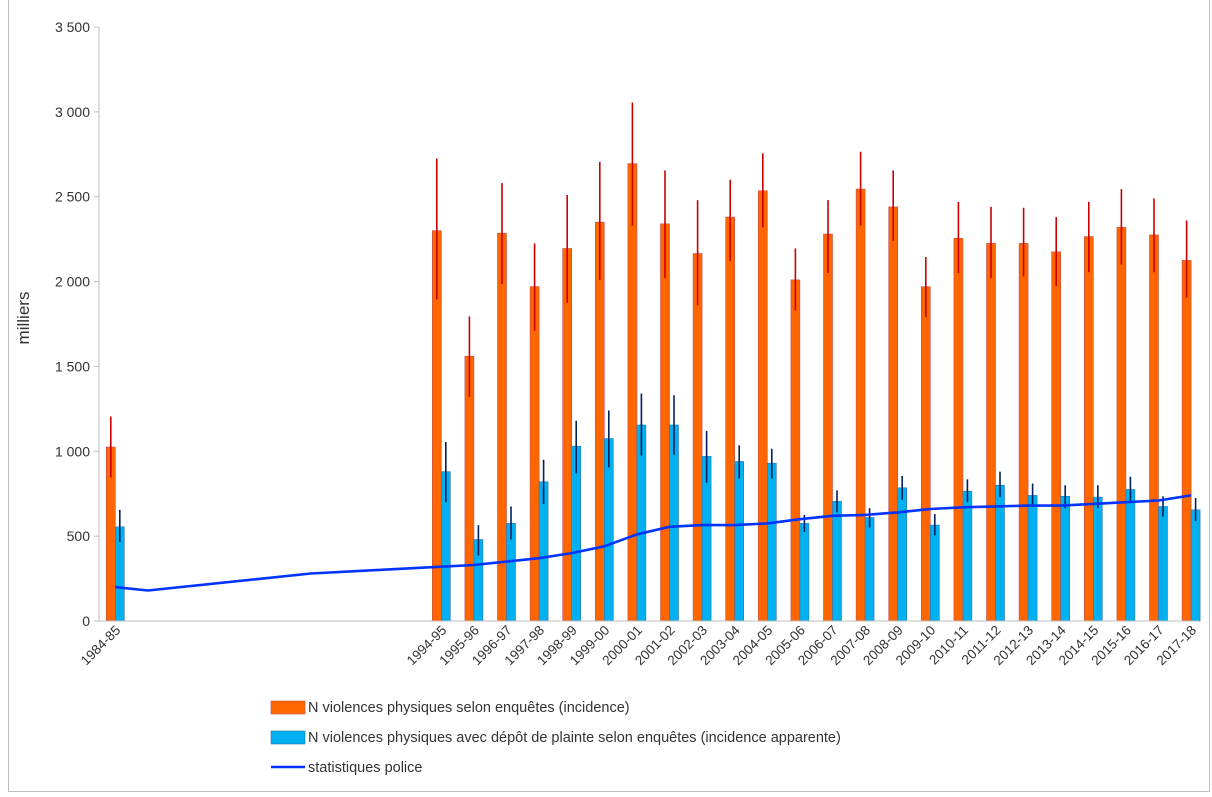 This screenshot has width=1212, height=797. Describe the element at coordinates (72, 112) in the screenshot. I see `y-tick-label: 3 000` at that location.